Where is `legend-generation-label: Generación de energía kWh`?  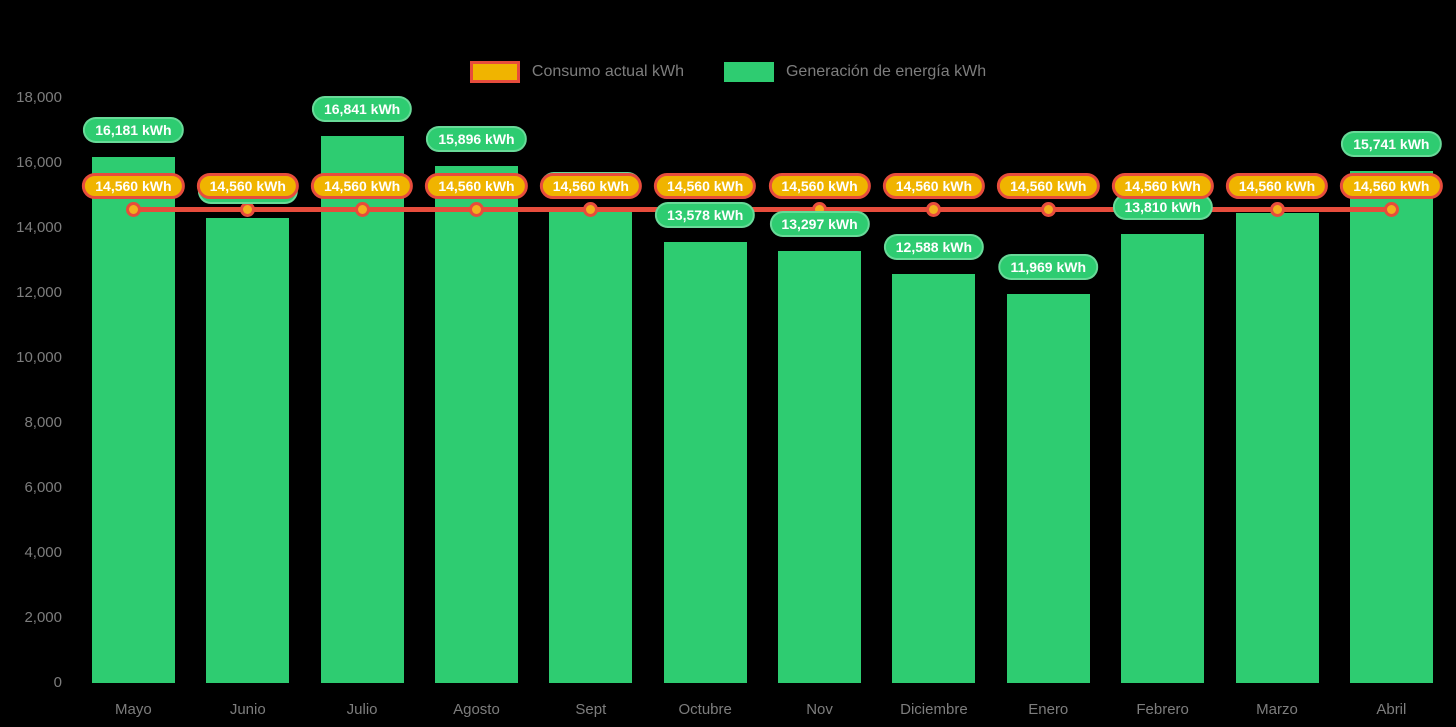
legend-generation-label: Generación de energía kWh is located at coordinates (886, 71).